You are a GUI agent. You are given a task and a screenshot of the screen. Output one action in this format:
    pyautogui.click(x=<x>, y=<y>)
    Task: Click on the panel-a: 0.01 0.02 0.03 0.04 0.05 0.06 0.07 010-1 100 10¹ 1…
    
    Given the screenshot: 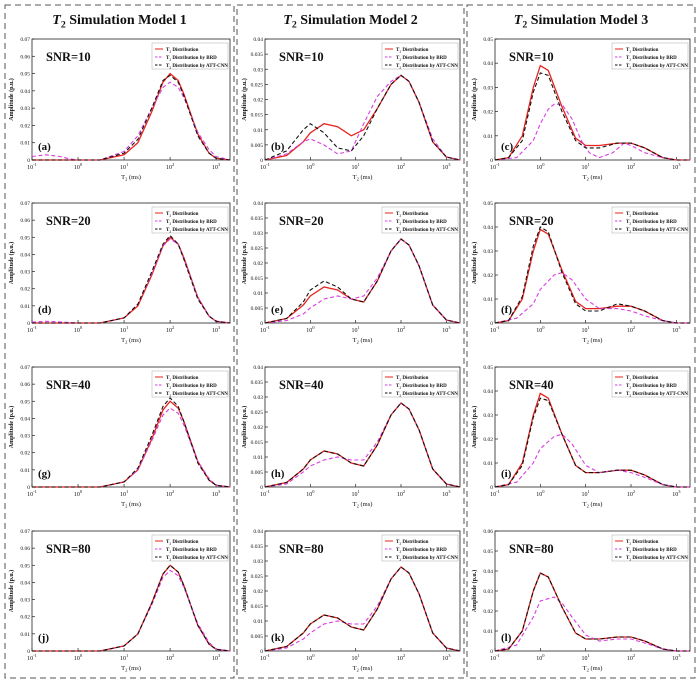 What is the action you would take?
    pyautogui.click(x=119, y=109)
    